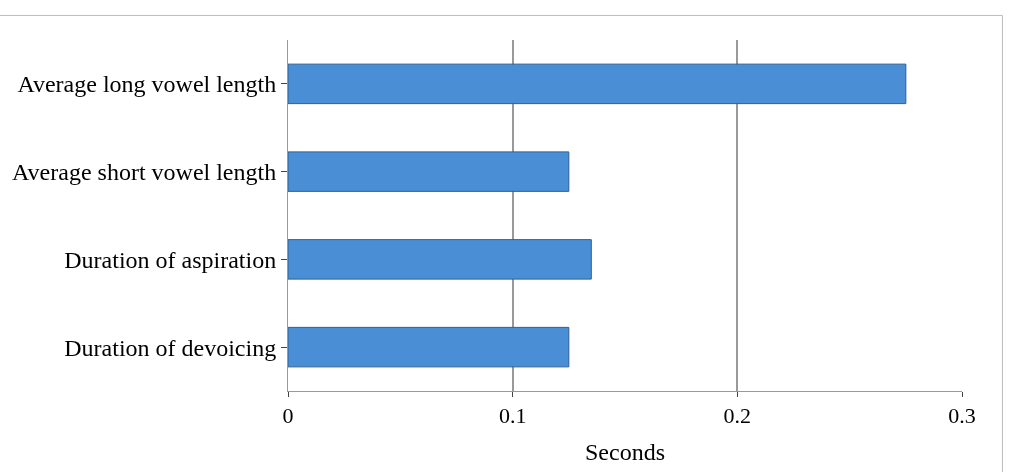 The image size is (1032, 472). Describe the element at coordinates (144, 172) in the screenshot. I see `y-tick-label: Average short vowel length` at that location.